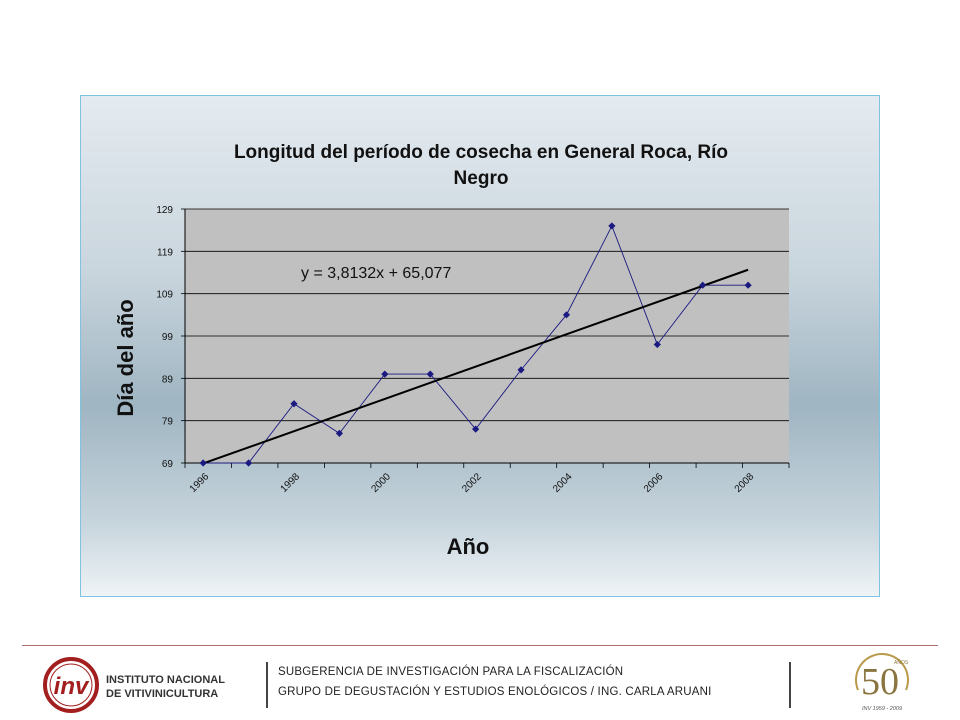 The height and width of the screenshot is (720, 960). I want to click on anniversary-number: 50, so click(880, 682).